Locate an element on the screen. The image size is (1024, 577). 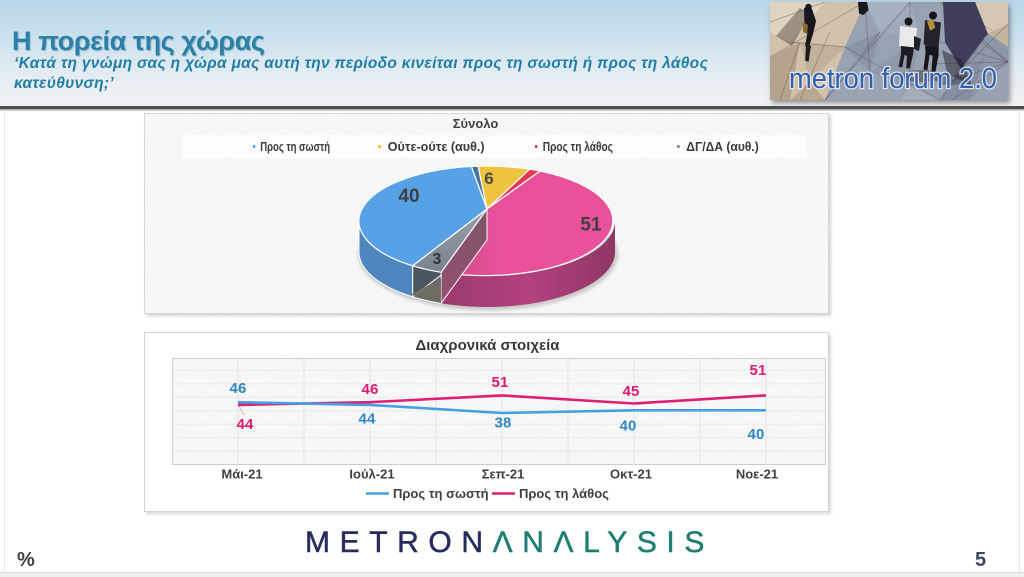
svg-text: Προς τη λάθος is located at coordinates (564, 493).